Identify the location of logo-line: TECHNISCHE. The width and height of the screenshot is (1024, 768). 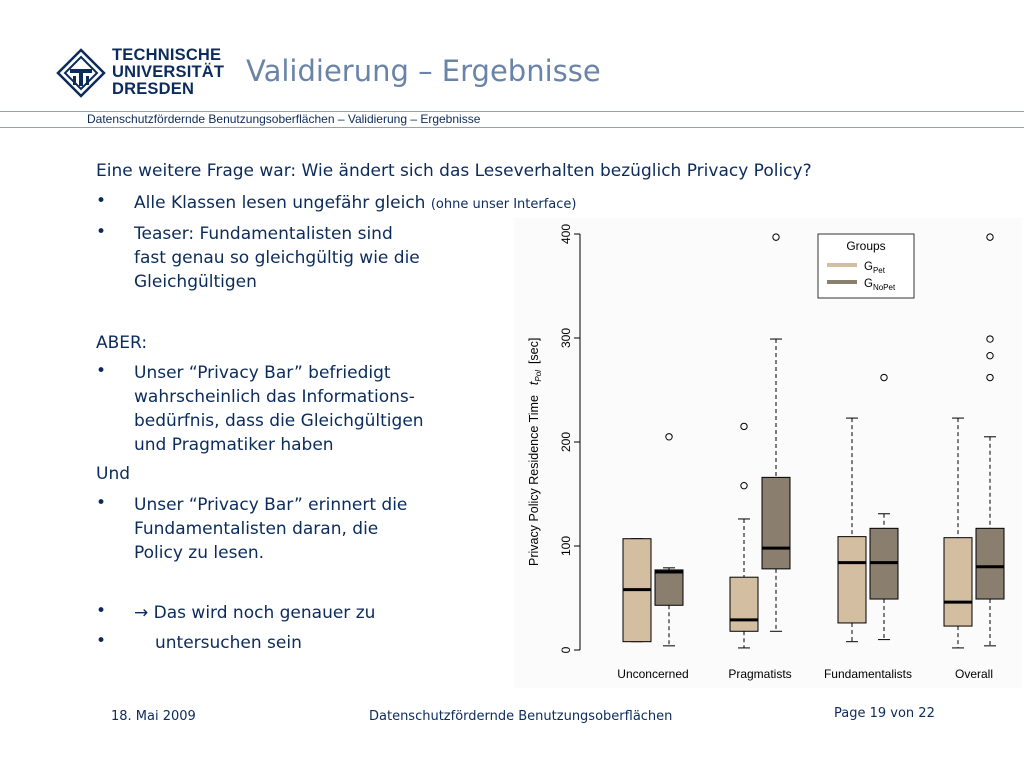
(167, 55).